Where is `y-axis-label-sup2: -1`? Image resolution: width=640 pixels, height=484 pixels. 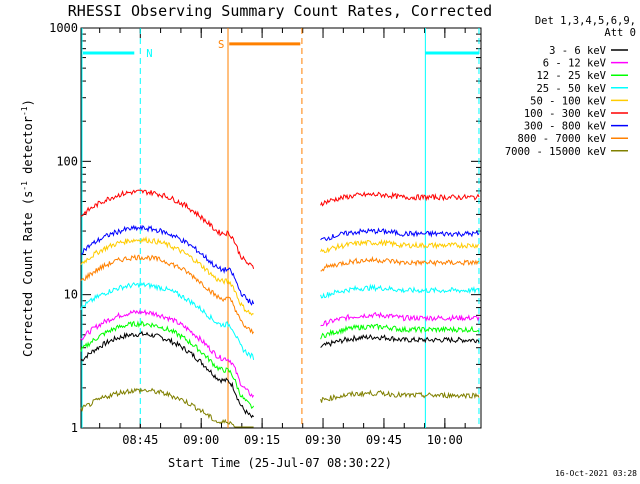 y-axis-label-sup2: -1 is located at coordinates (24, 111).